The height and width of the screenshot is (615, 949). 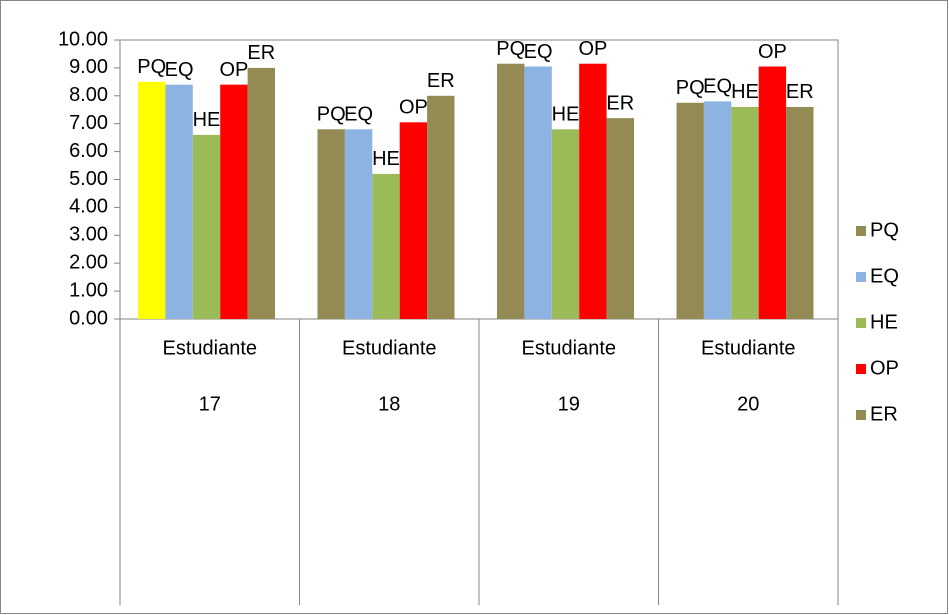 I want to click on legend-label: EQ, so click(x=884, y=276).